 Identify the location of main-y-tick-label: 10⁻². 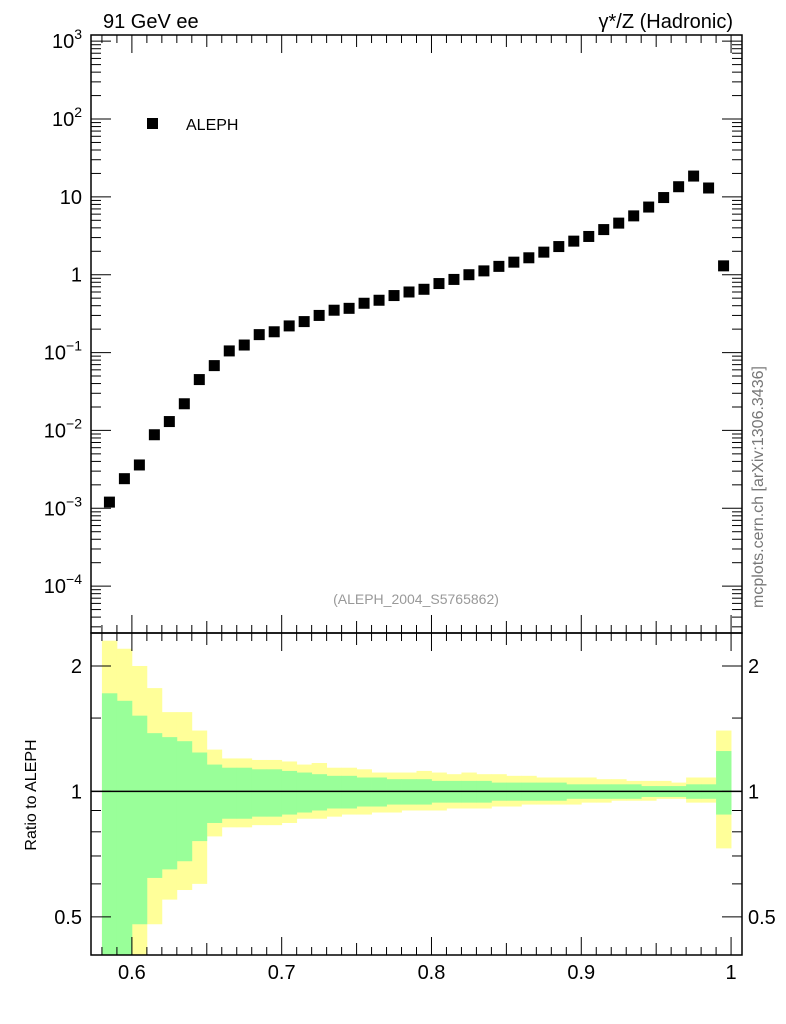
(63, 428).